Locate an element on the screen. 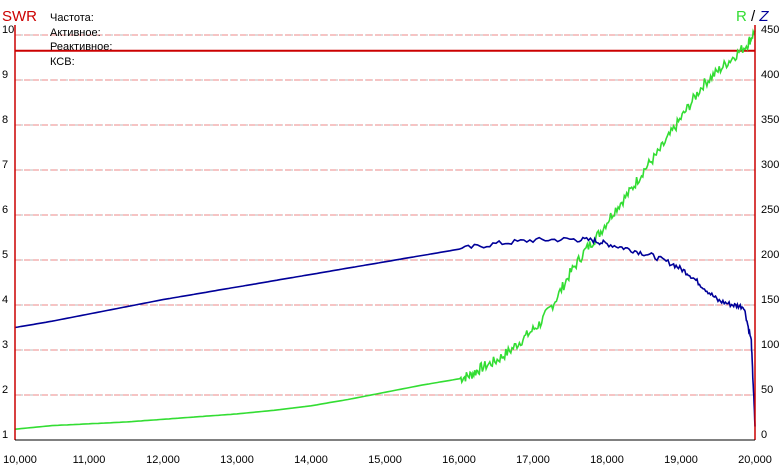  readout-label-reactive: Реактивное: is located at coordinates (81, 47).